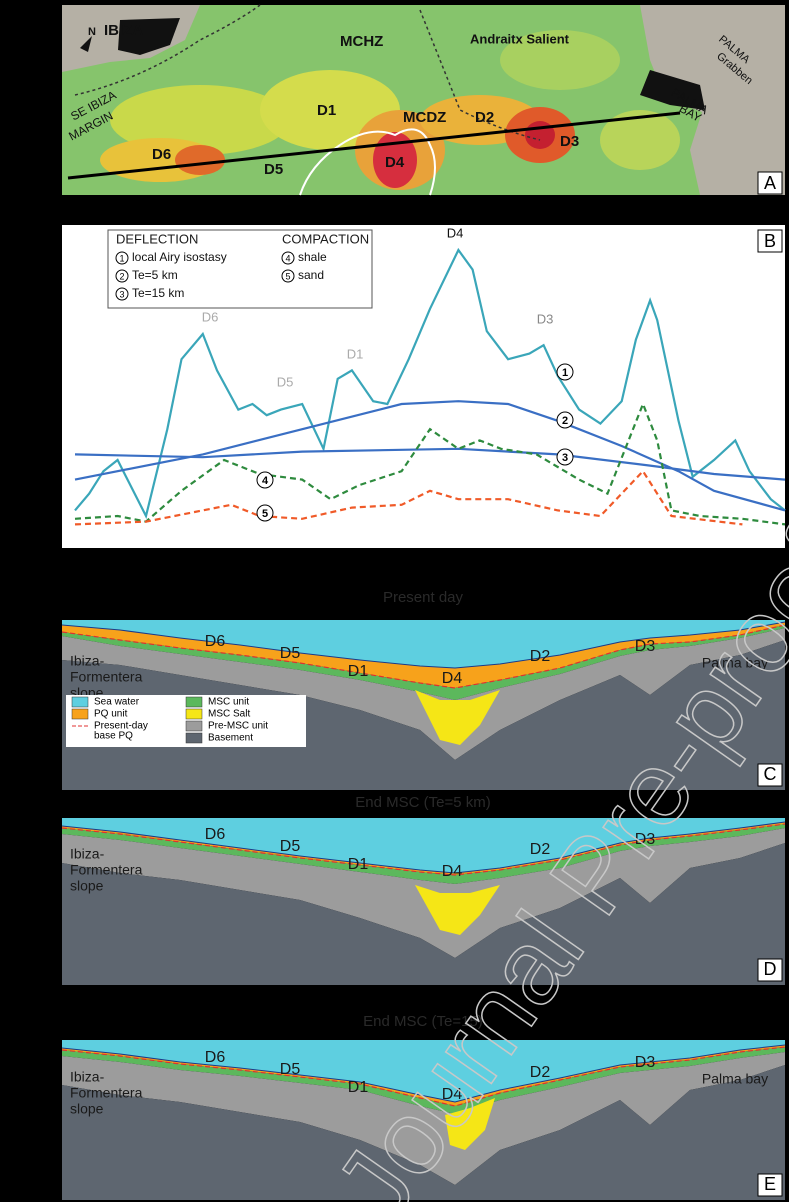 The height and width of the screenshot is (1202, 789). I want to click on annotation: D4, so click(455, 232).